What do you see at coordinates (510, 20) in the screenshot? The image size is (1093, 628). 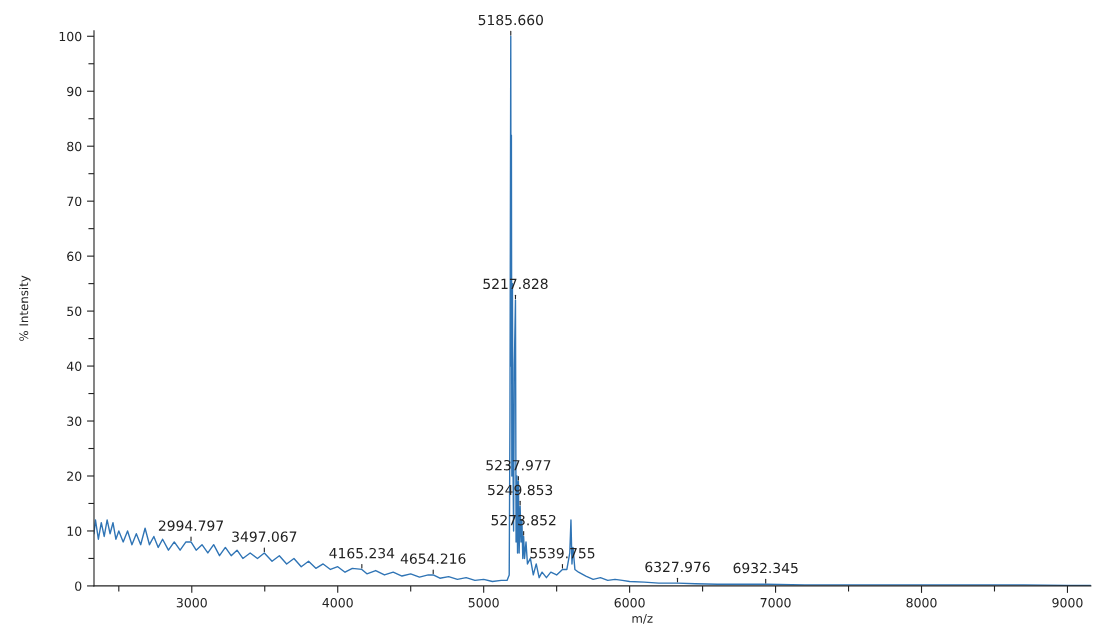 I see `annotation: 5185.660` at bounding box center [510, 20].